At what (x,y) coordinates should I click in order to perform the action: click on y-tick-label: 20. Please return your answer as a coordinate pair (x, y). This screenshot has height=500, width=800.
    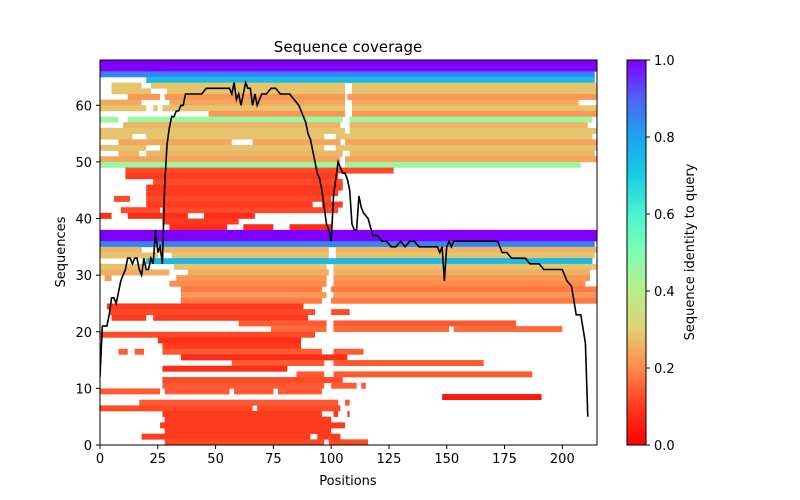
    Looking at the image, I should click on (83, 333).